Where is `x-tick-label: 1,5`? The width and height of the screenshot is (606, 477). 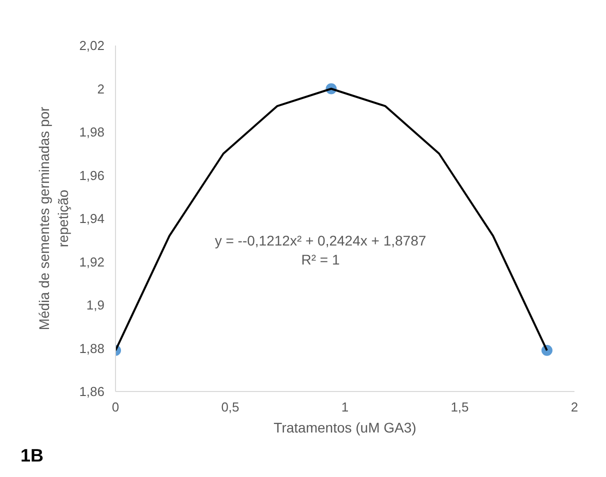 x-tick-label: 1,5 is located at coordinates (459, 407).